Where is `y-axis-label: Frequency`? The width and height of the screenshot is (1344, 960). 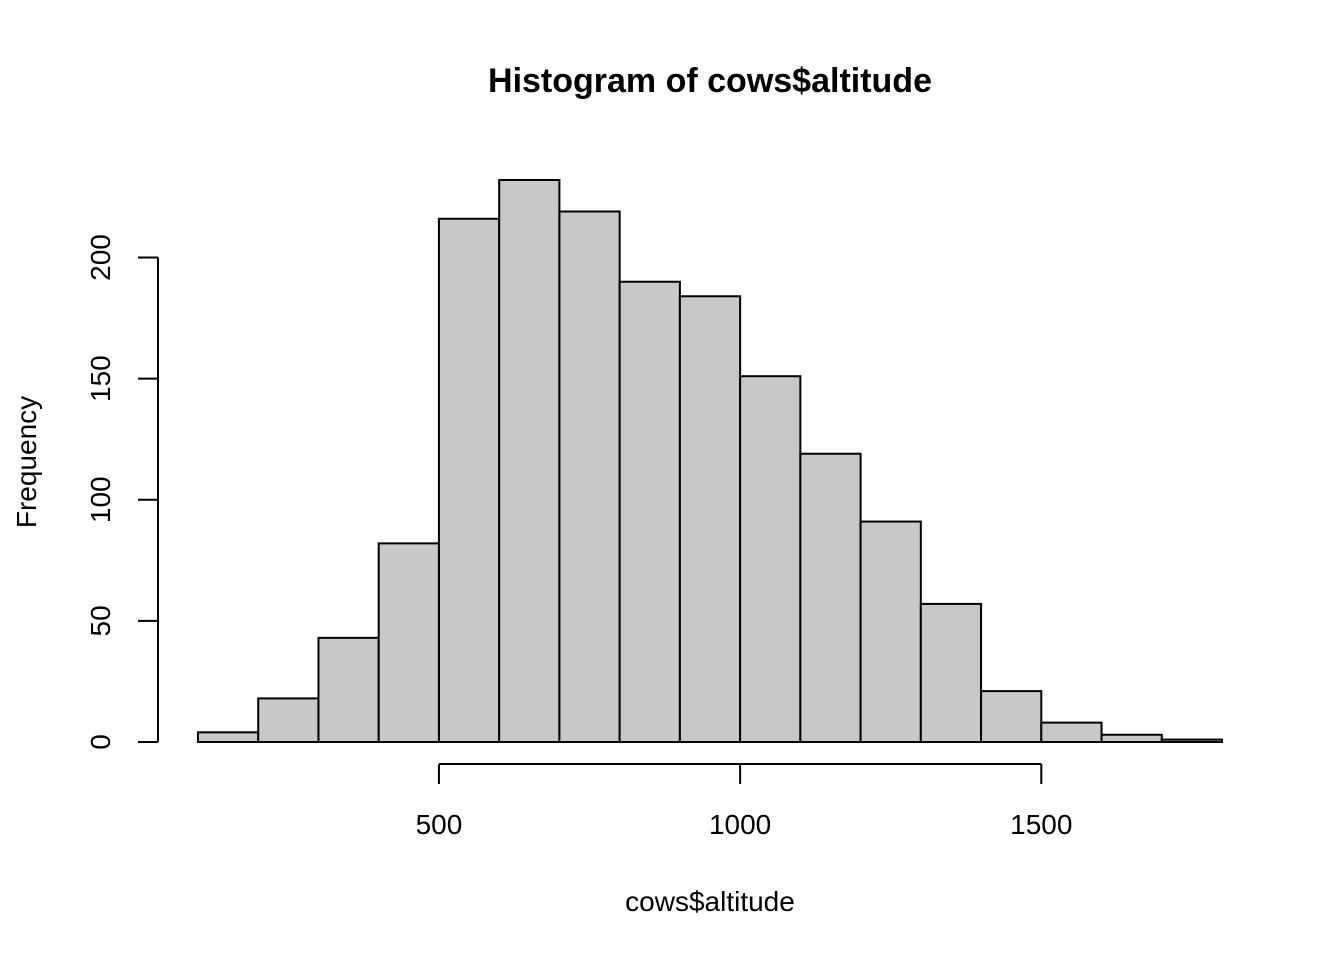
y-axis-label: Frequency is located at coordinates (26, 462).